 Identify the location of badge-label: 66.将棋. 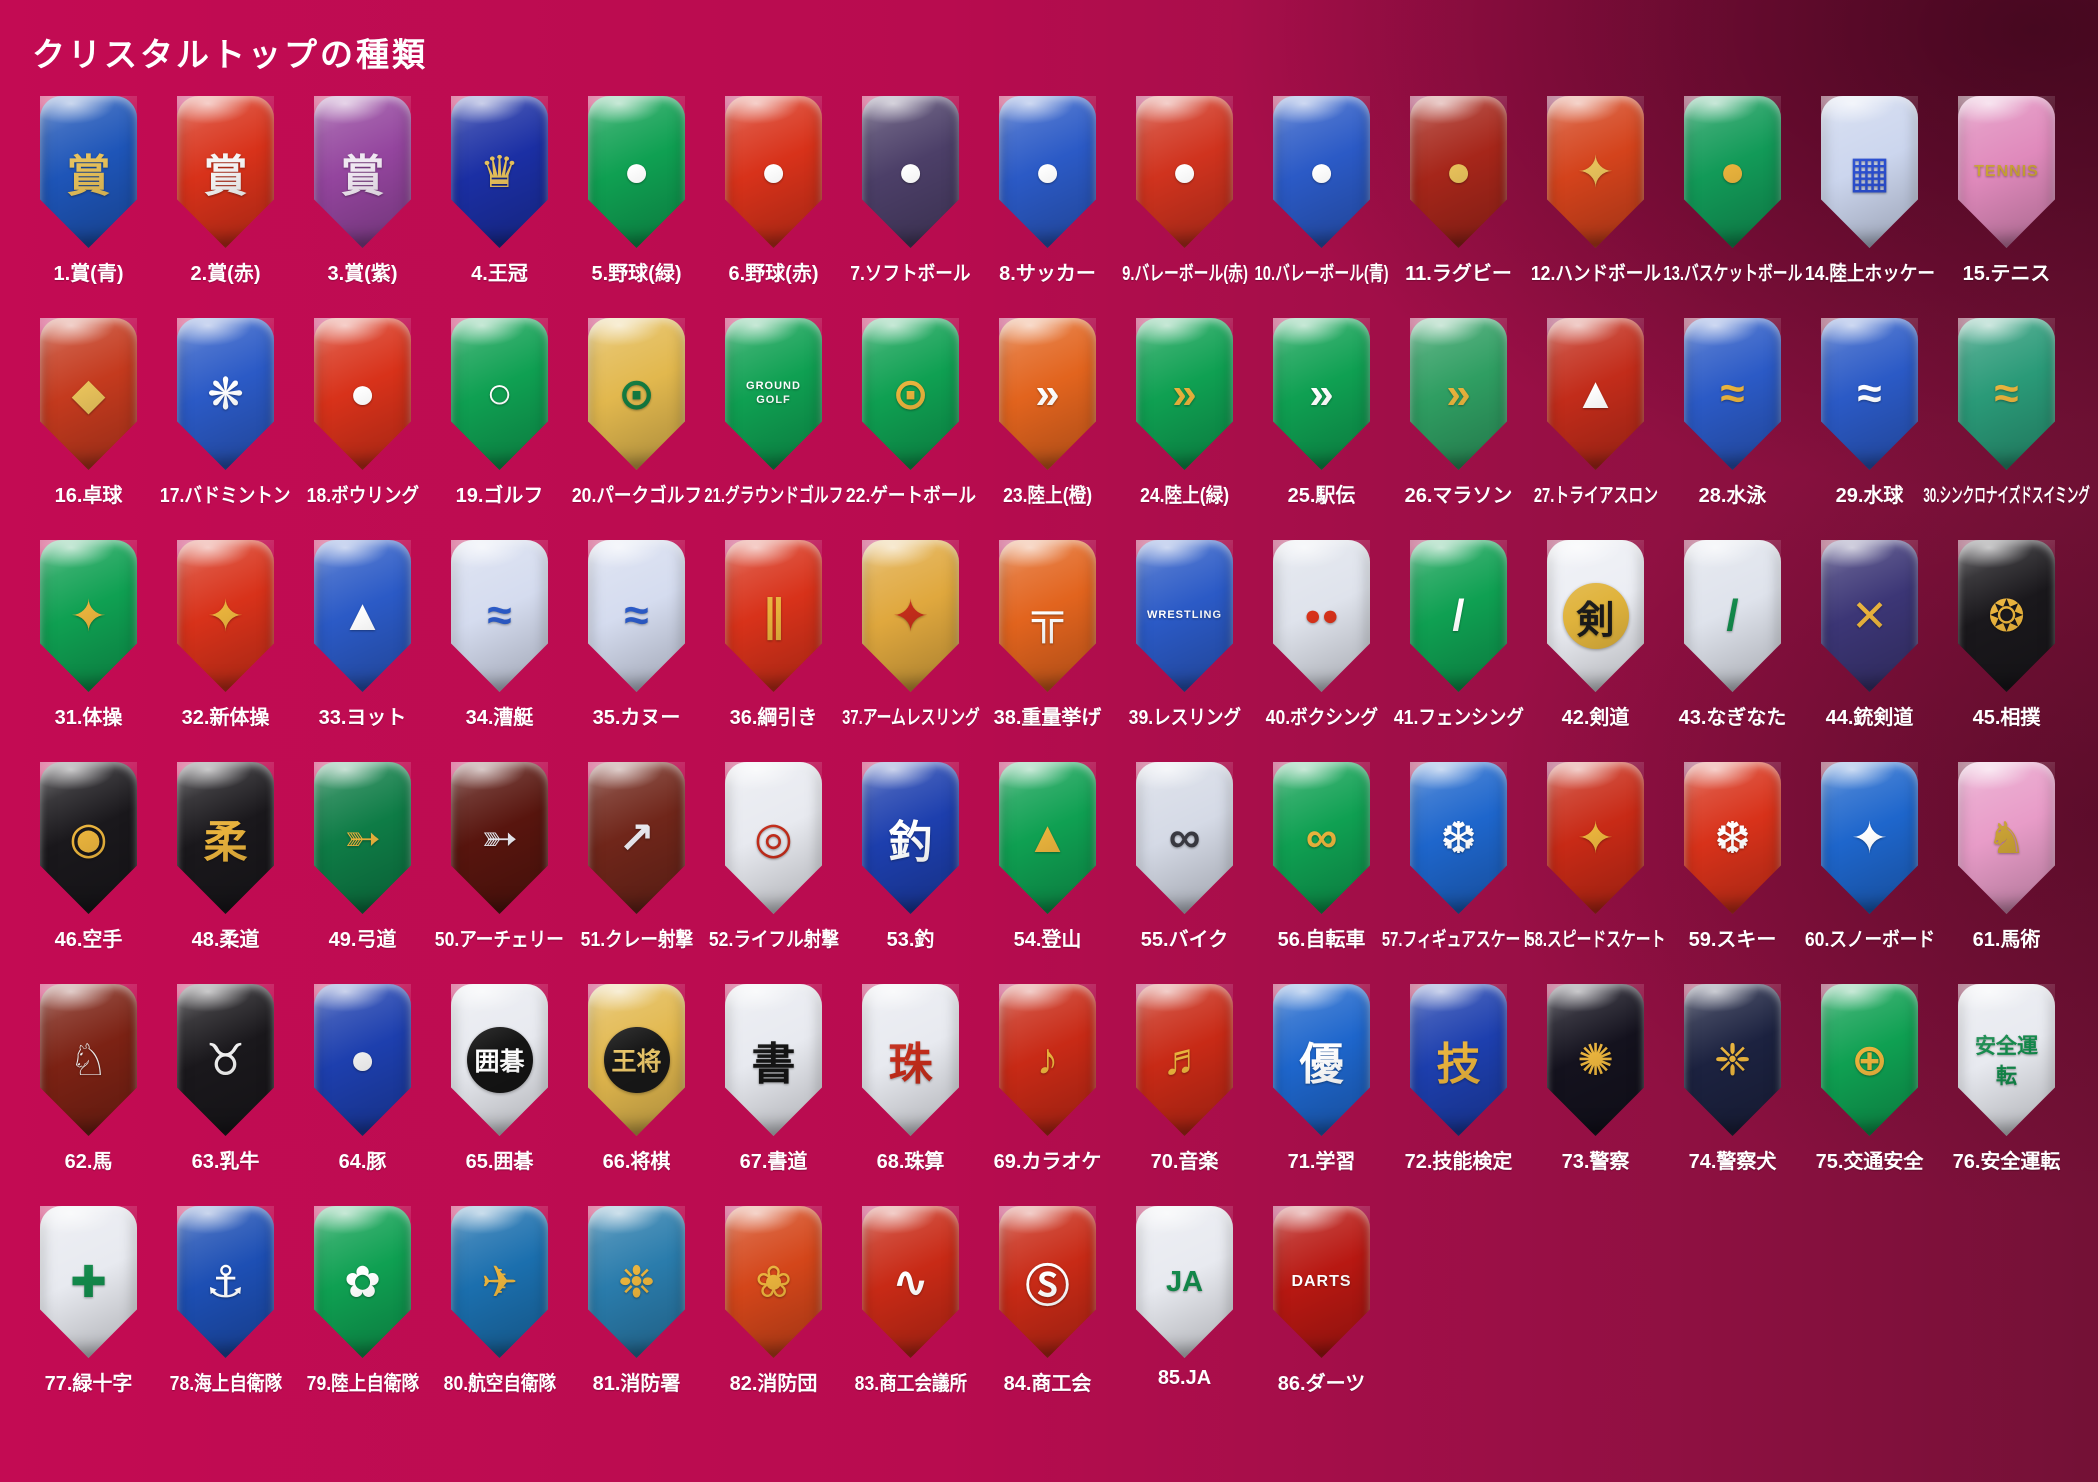
(636, 1162).